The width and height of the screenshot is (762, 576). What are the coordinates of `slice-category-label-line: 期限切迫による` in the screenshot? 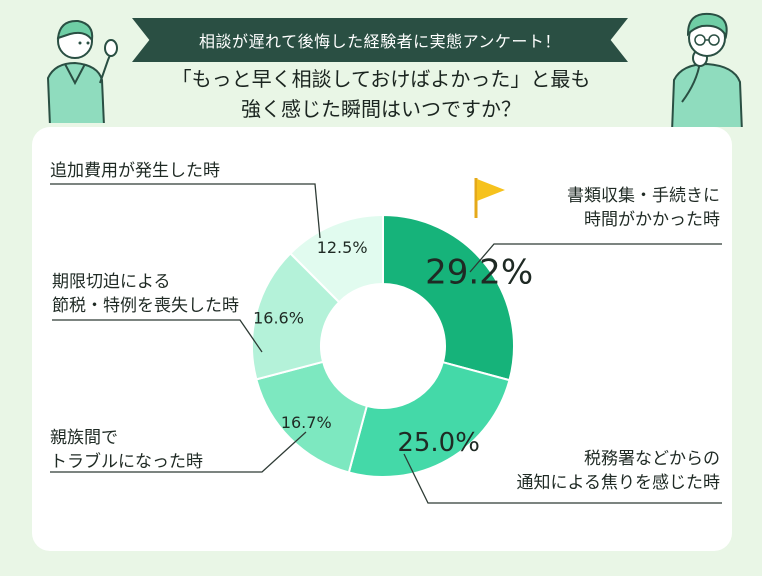 It's located at (111, 282).